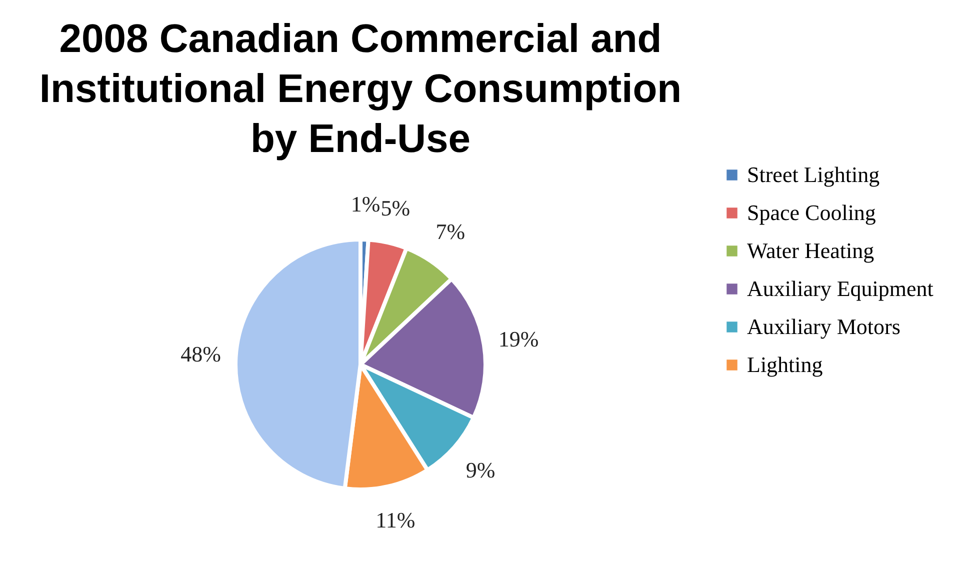 The image size is (954, 575). I want to click on data-label: 7%, so click(451, 231).